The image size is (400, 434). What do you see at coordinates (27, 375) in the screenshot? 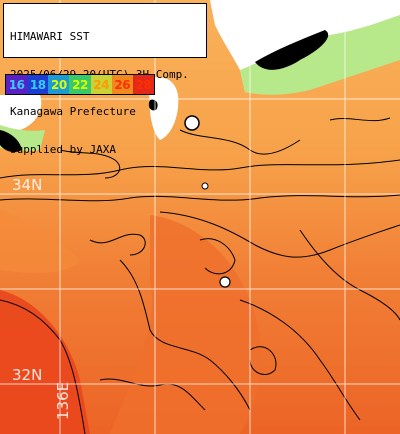
I see `latitude-label-32n: 32N` at bounding box center [27, 375].